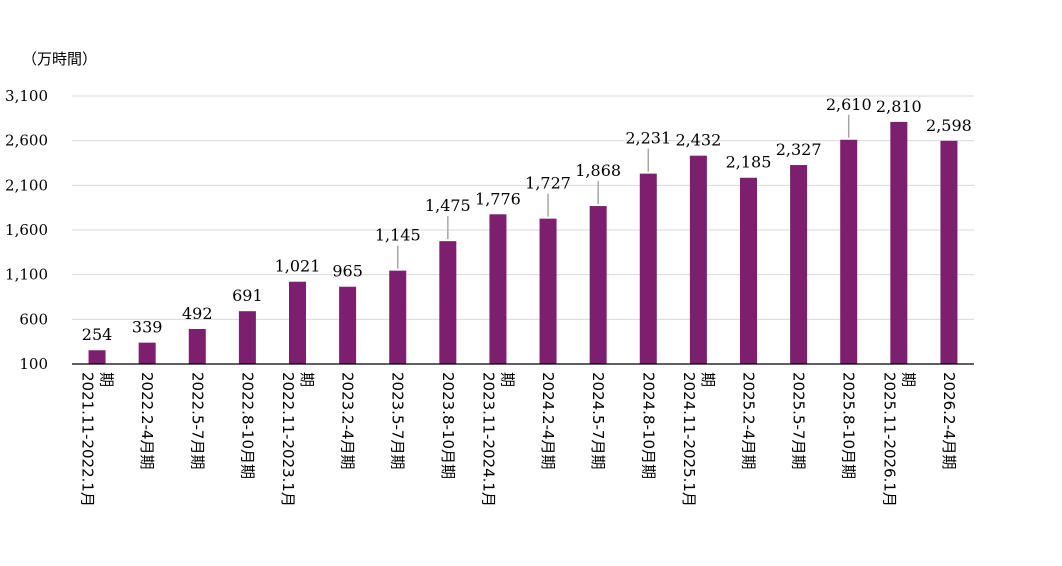  I want to click on category-label: 2023.2-4月期, so click(348, 420).